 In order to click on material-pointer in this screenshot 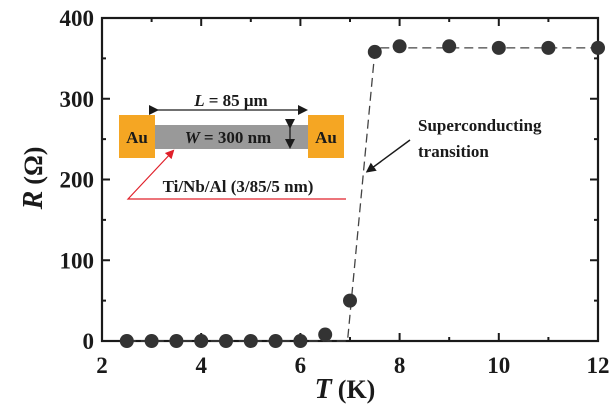, I will do `click(236, 174)`.